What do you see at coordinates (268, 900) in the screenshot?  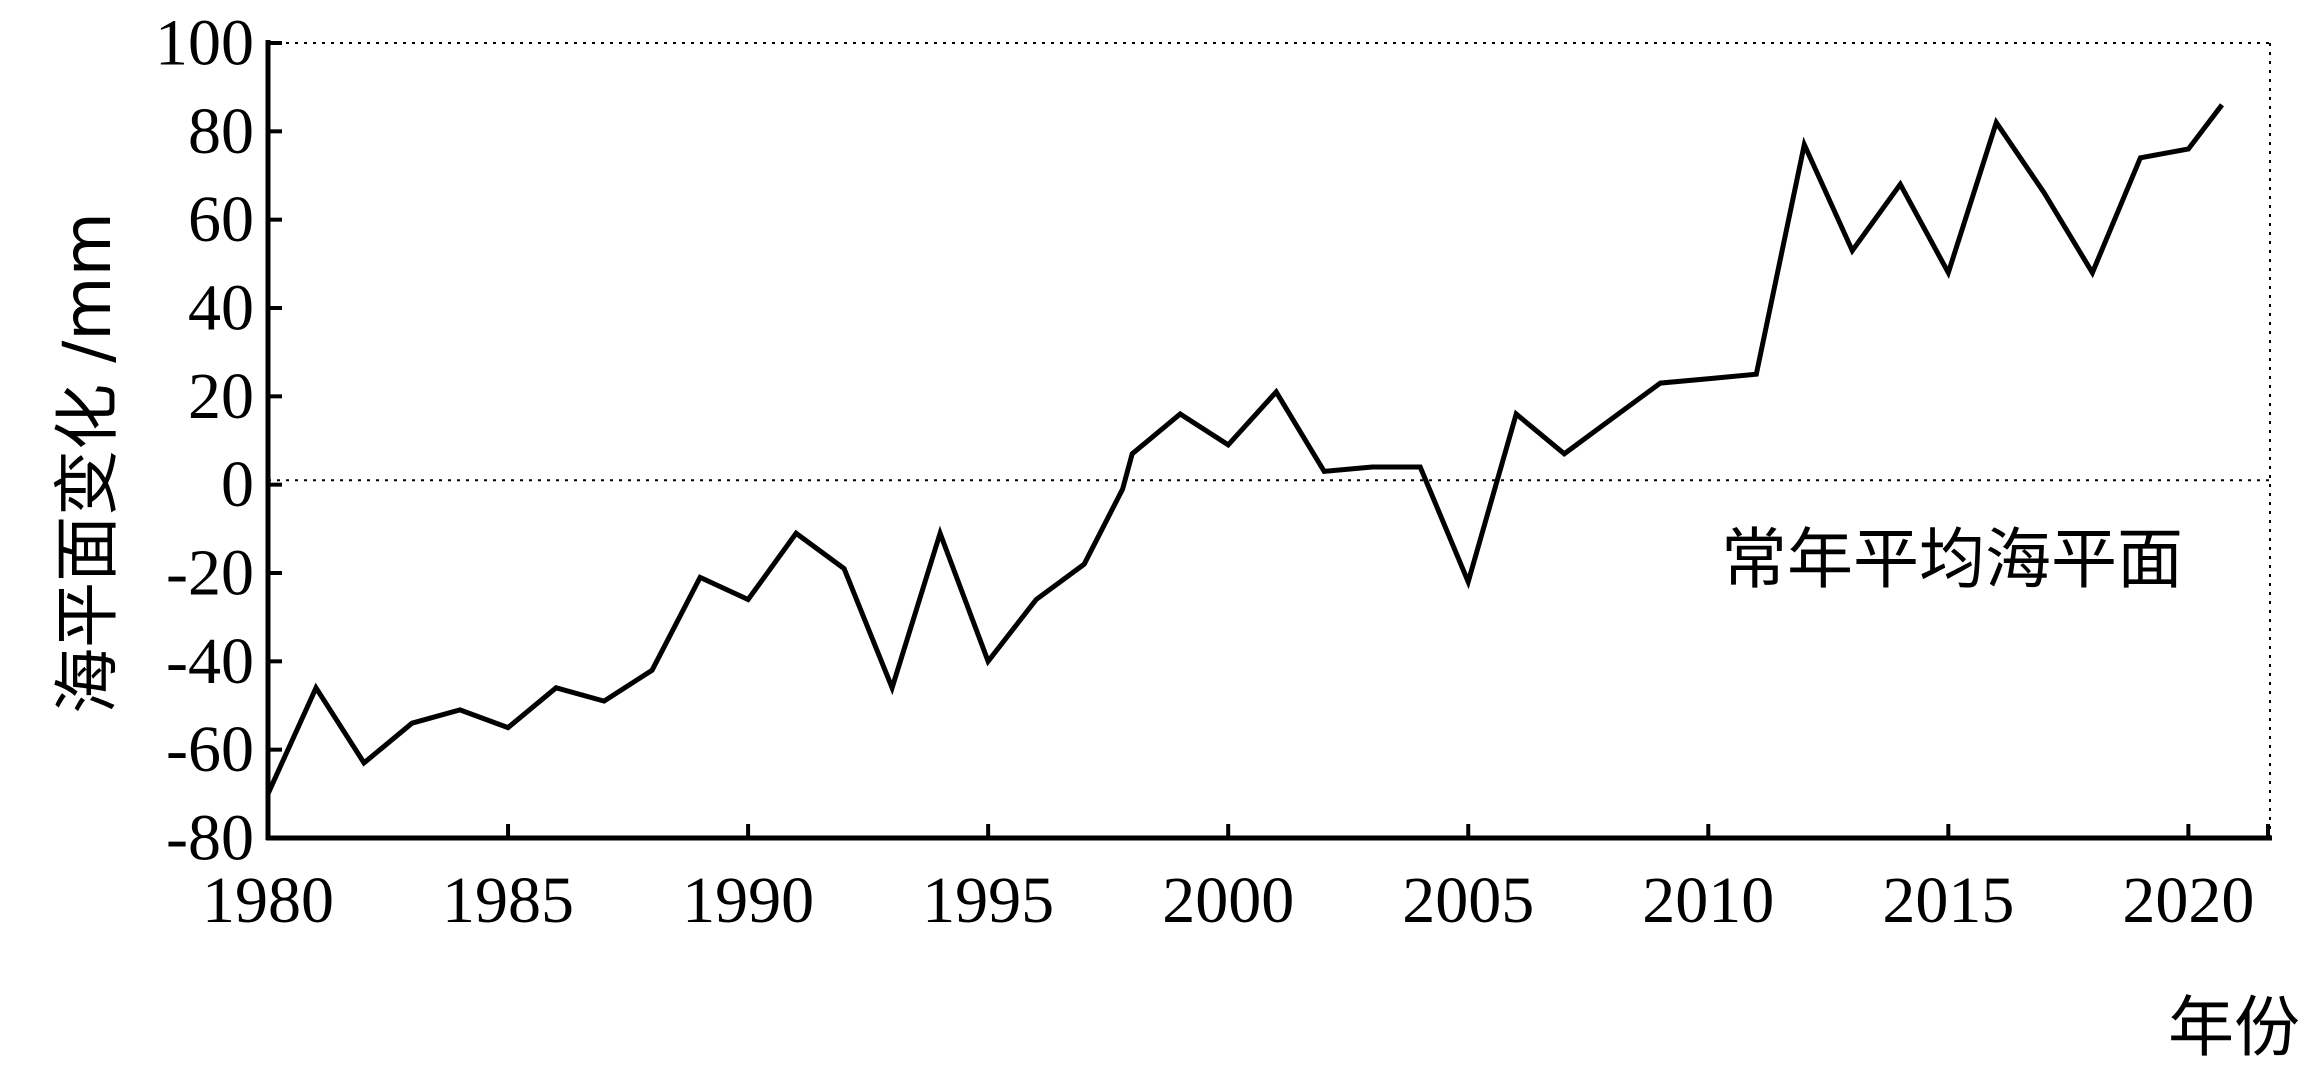 I see `x-tick-label: 1980` at bounding box center [268, 900].